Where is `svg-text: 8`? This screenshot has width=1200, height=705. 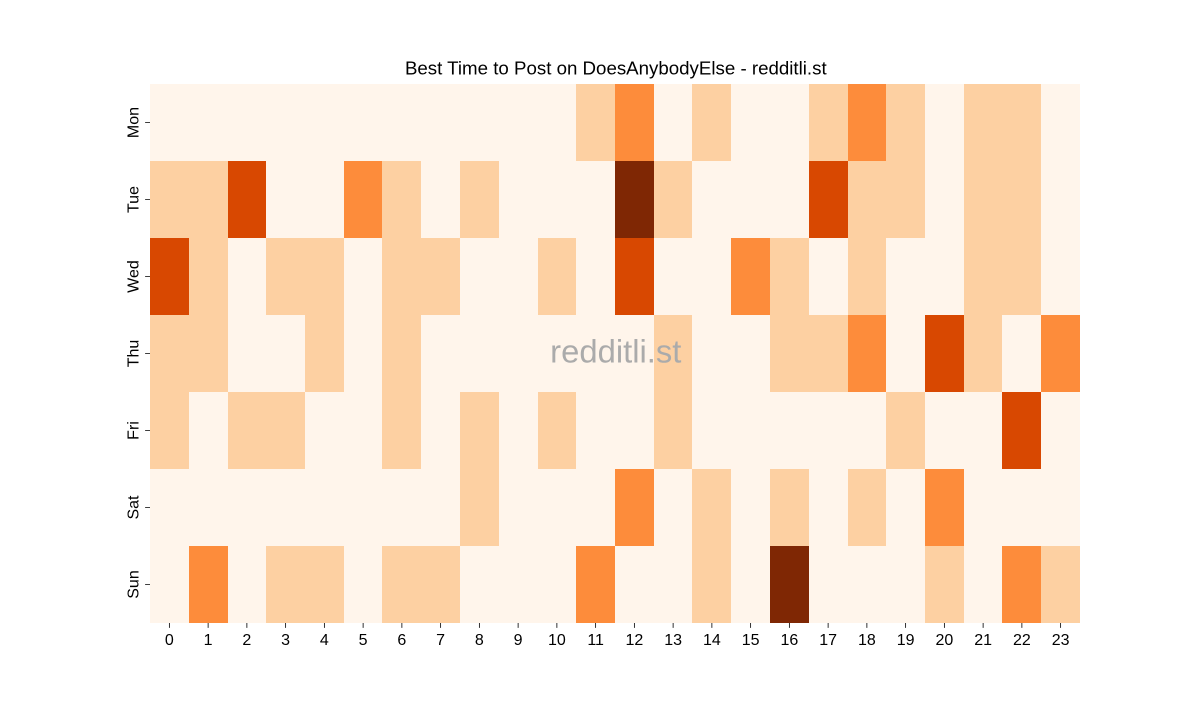 svg-text: 8 is located at coordinates (479, 640).